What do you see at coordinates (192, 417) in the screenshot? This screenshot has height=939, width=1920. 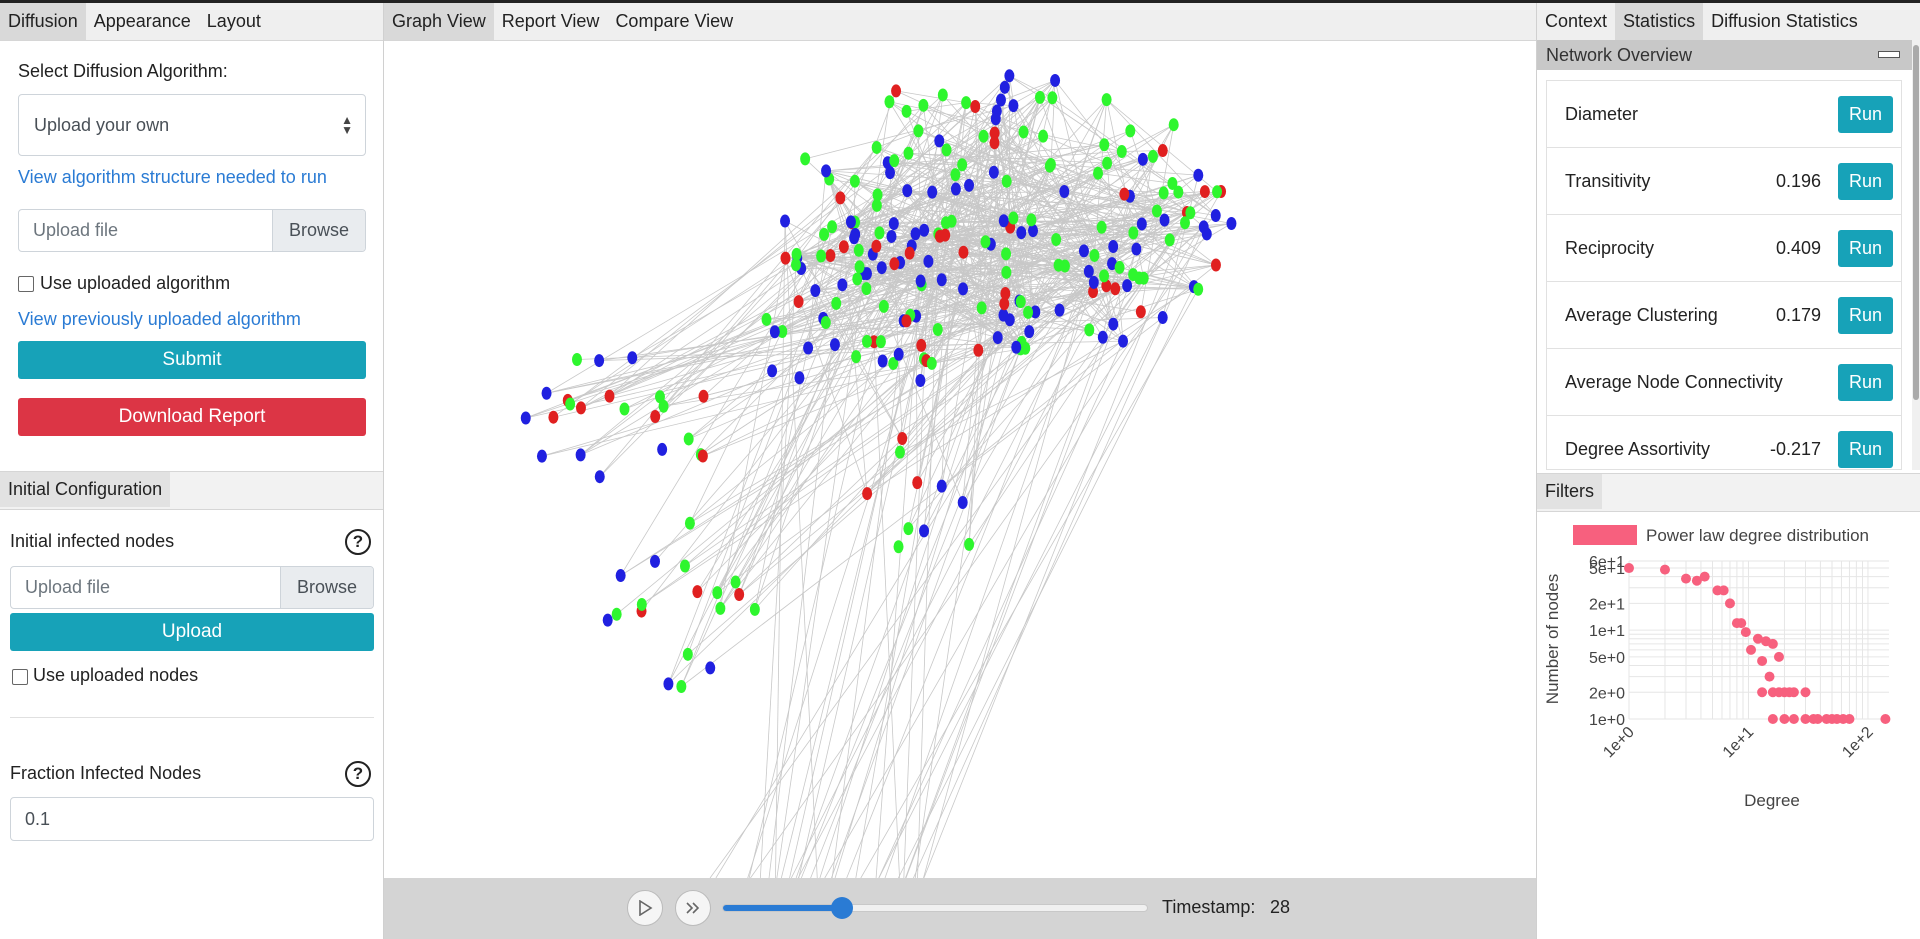 I see `download-report-button: Download Report` at bounding box center [192, 417].